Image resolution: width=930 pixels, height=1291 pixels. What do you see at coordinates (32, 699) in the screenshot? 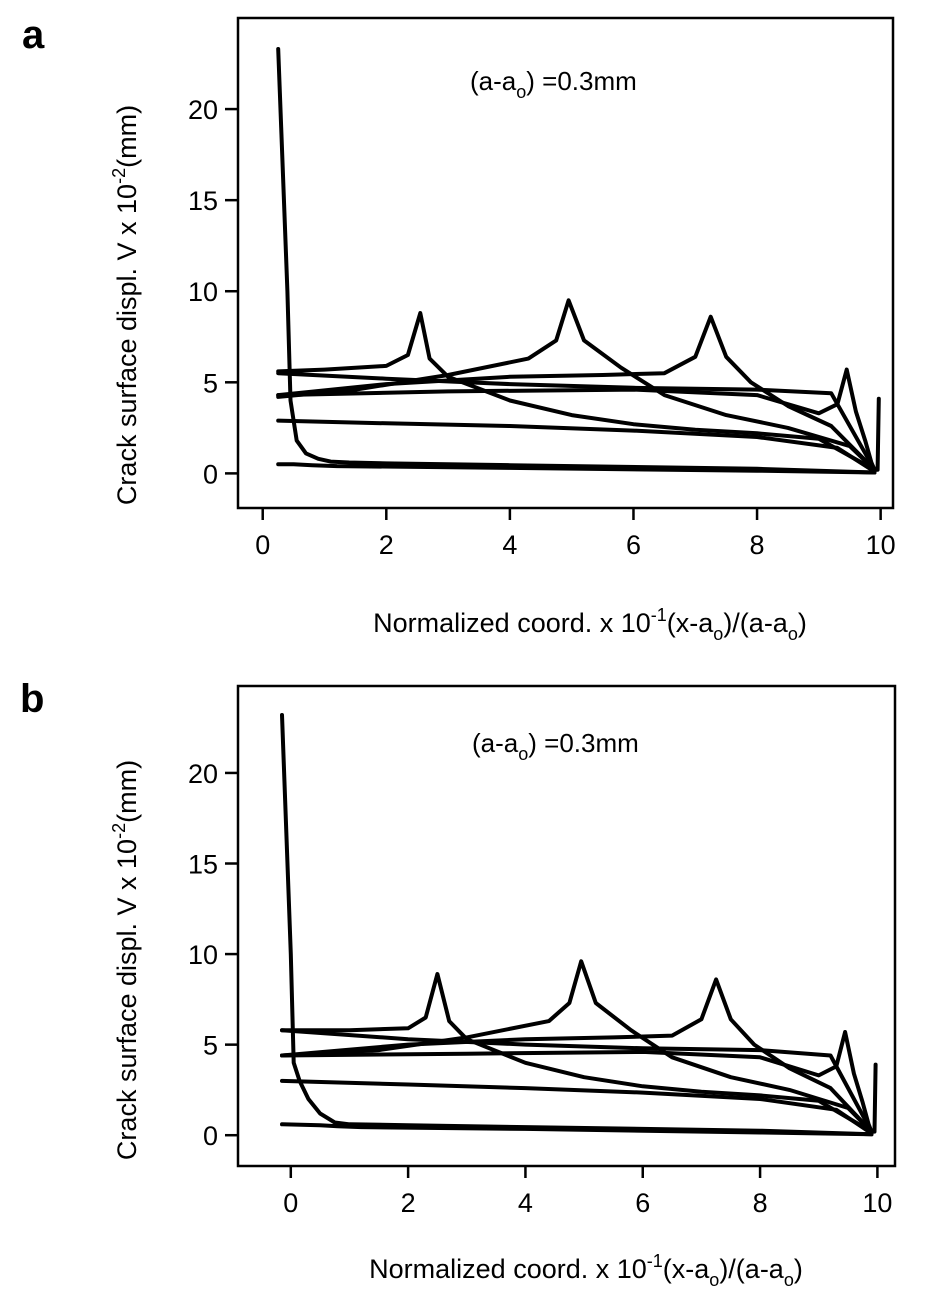
I see `panel-label: b` at bounding box center [32, 699].